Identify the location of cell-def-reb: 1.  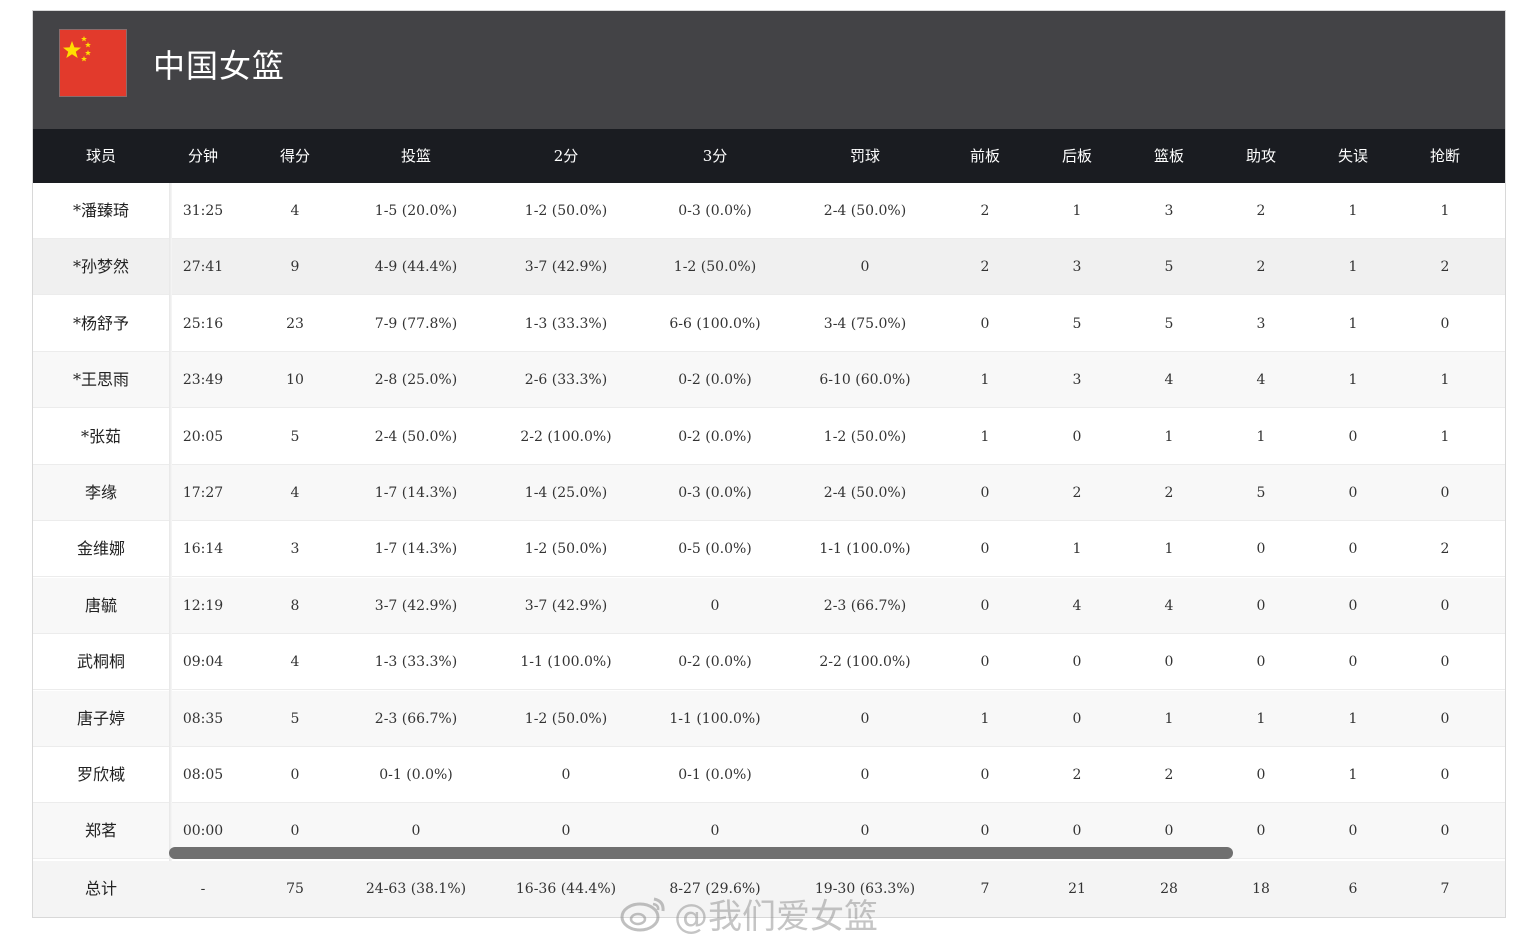
(1077, 549).